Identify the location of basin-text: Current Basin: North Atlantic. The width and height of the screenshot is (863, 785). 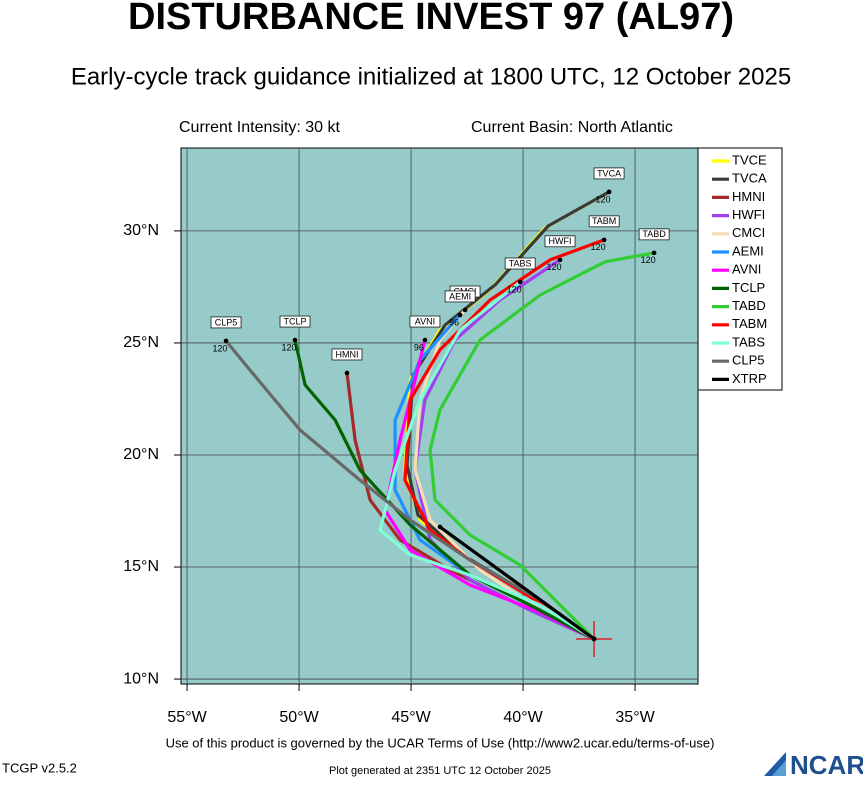
(572, 127).